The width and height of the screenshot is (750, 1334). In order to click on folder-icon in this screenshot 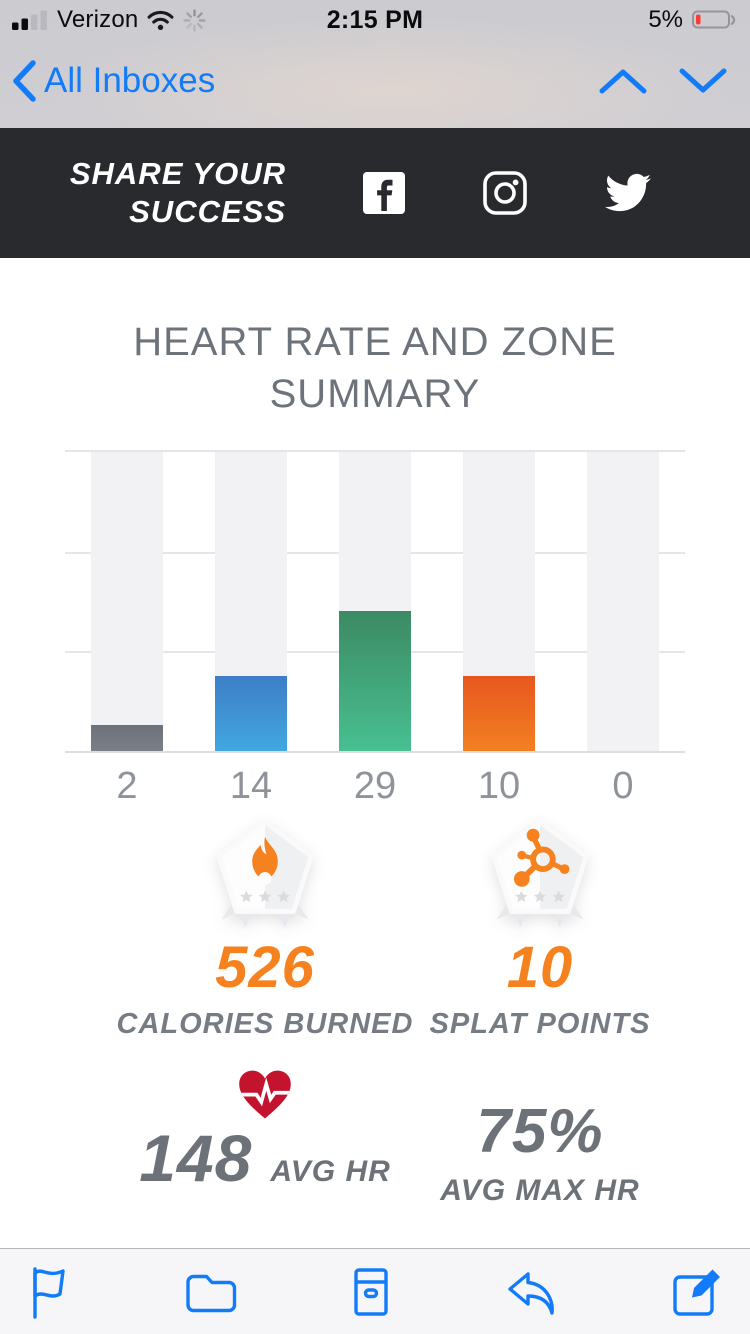, I will do `click(210, 1293)`.